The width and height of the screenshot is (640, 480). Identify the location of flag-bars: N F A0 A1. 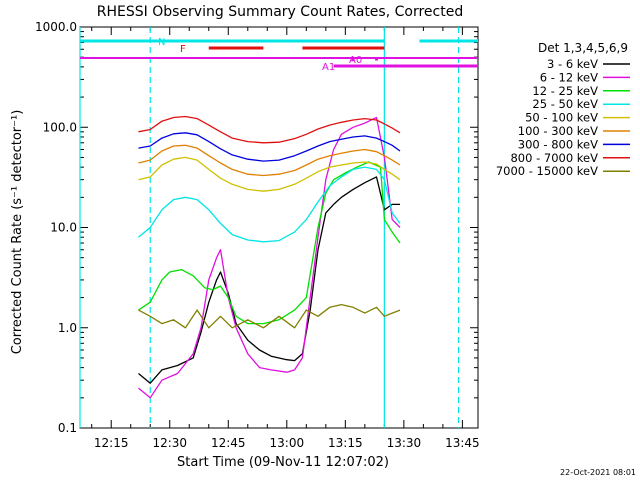
(279, 55).